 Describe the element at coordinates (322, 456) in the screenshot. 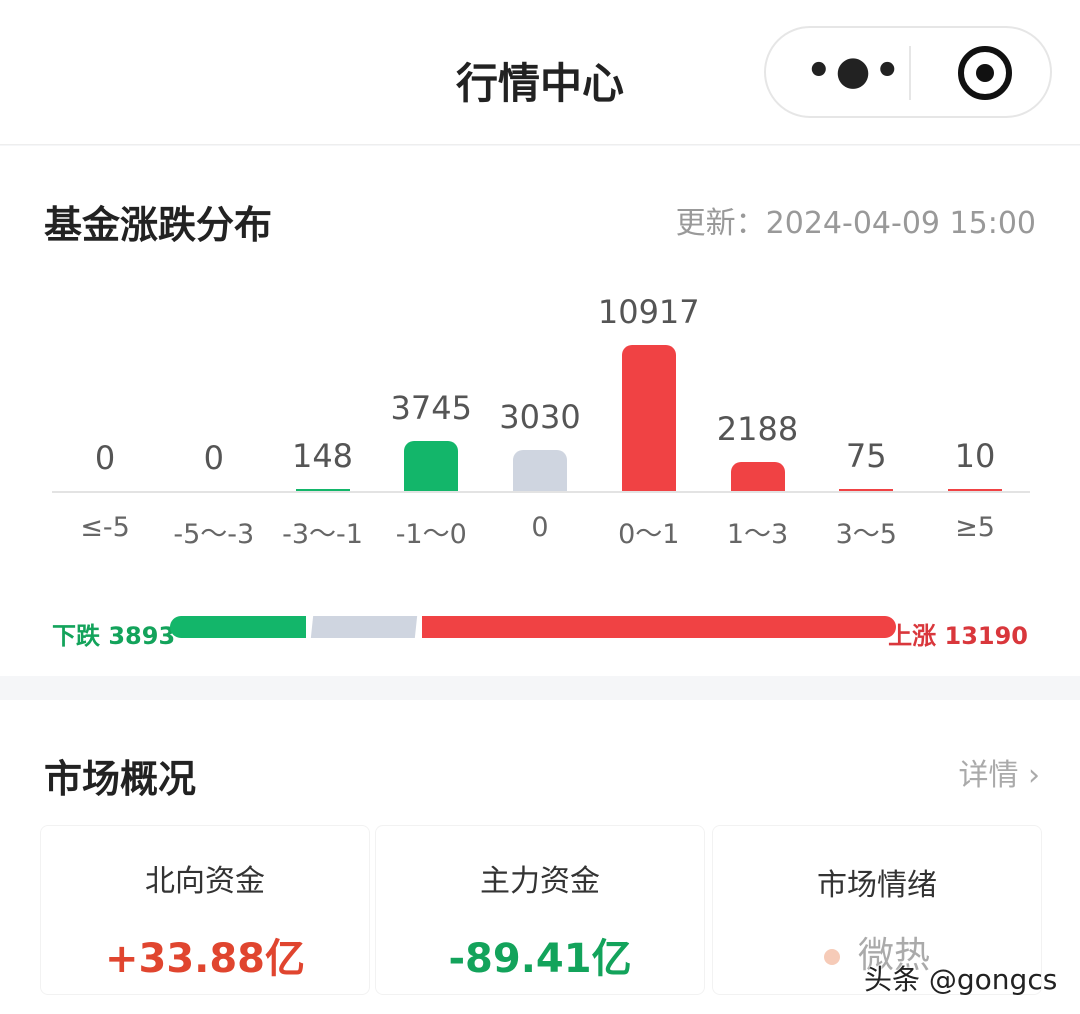

I see `value-label: 148` at that location.